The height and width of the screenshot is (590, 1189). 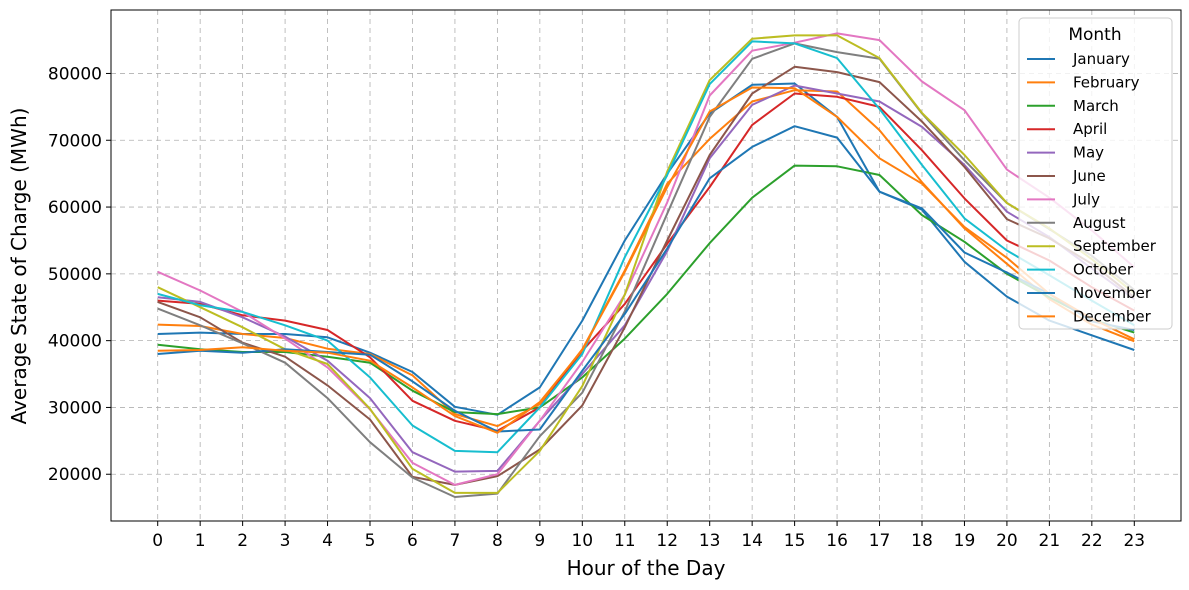 I want to click on legend-item-october: October, so click(x=1080, y=270).